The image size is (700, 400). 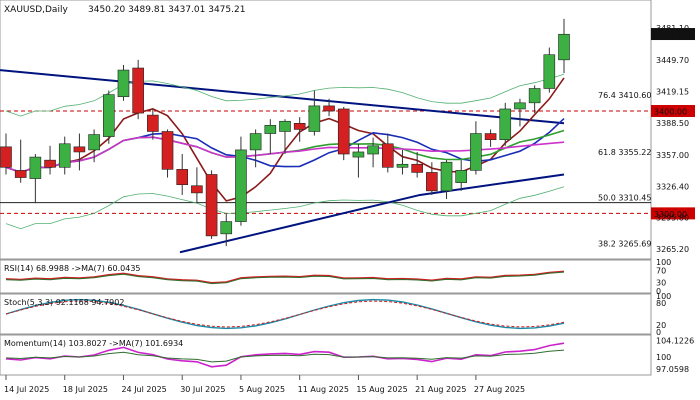 I want to click on date-label-6: 15 Aug 2025, so click(x=381, y=389).